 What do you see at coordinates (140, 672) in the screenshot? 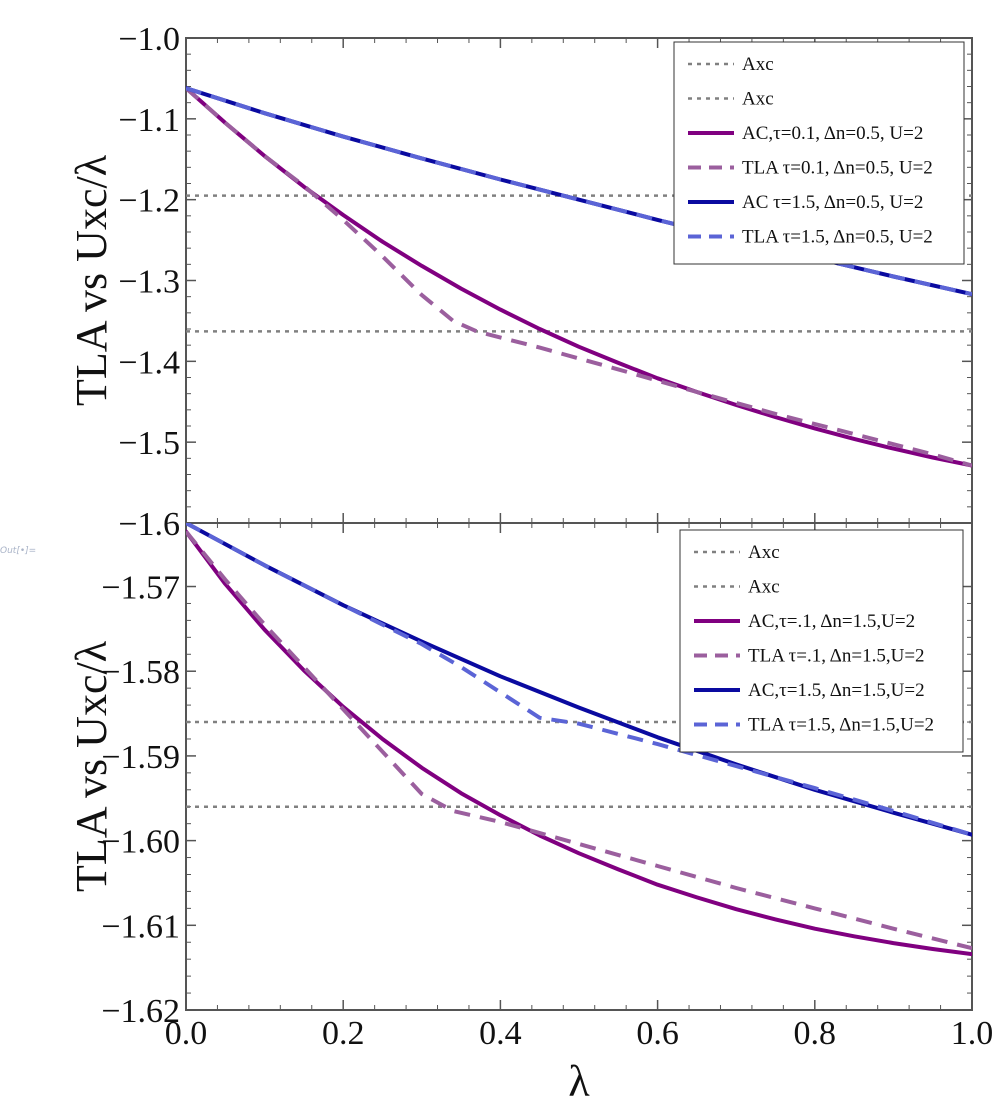
I see `y-tick-label: −1.58` at bounding box center [140, 672].